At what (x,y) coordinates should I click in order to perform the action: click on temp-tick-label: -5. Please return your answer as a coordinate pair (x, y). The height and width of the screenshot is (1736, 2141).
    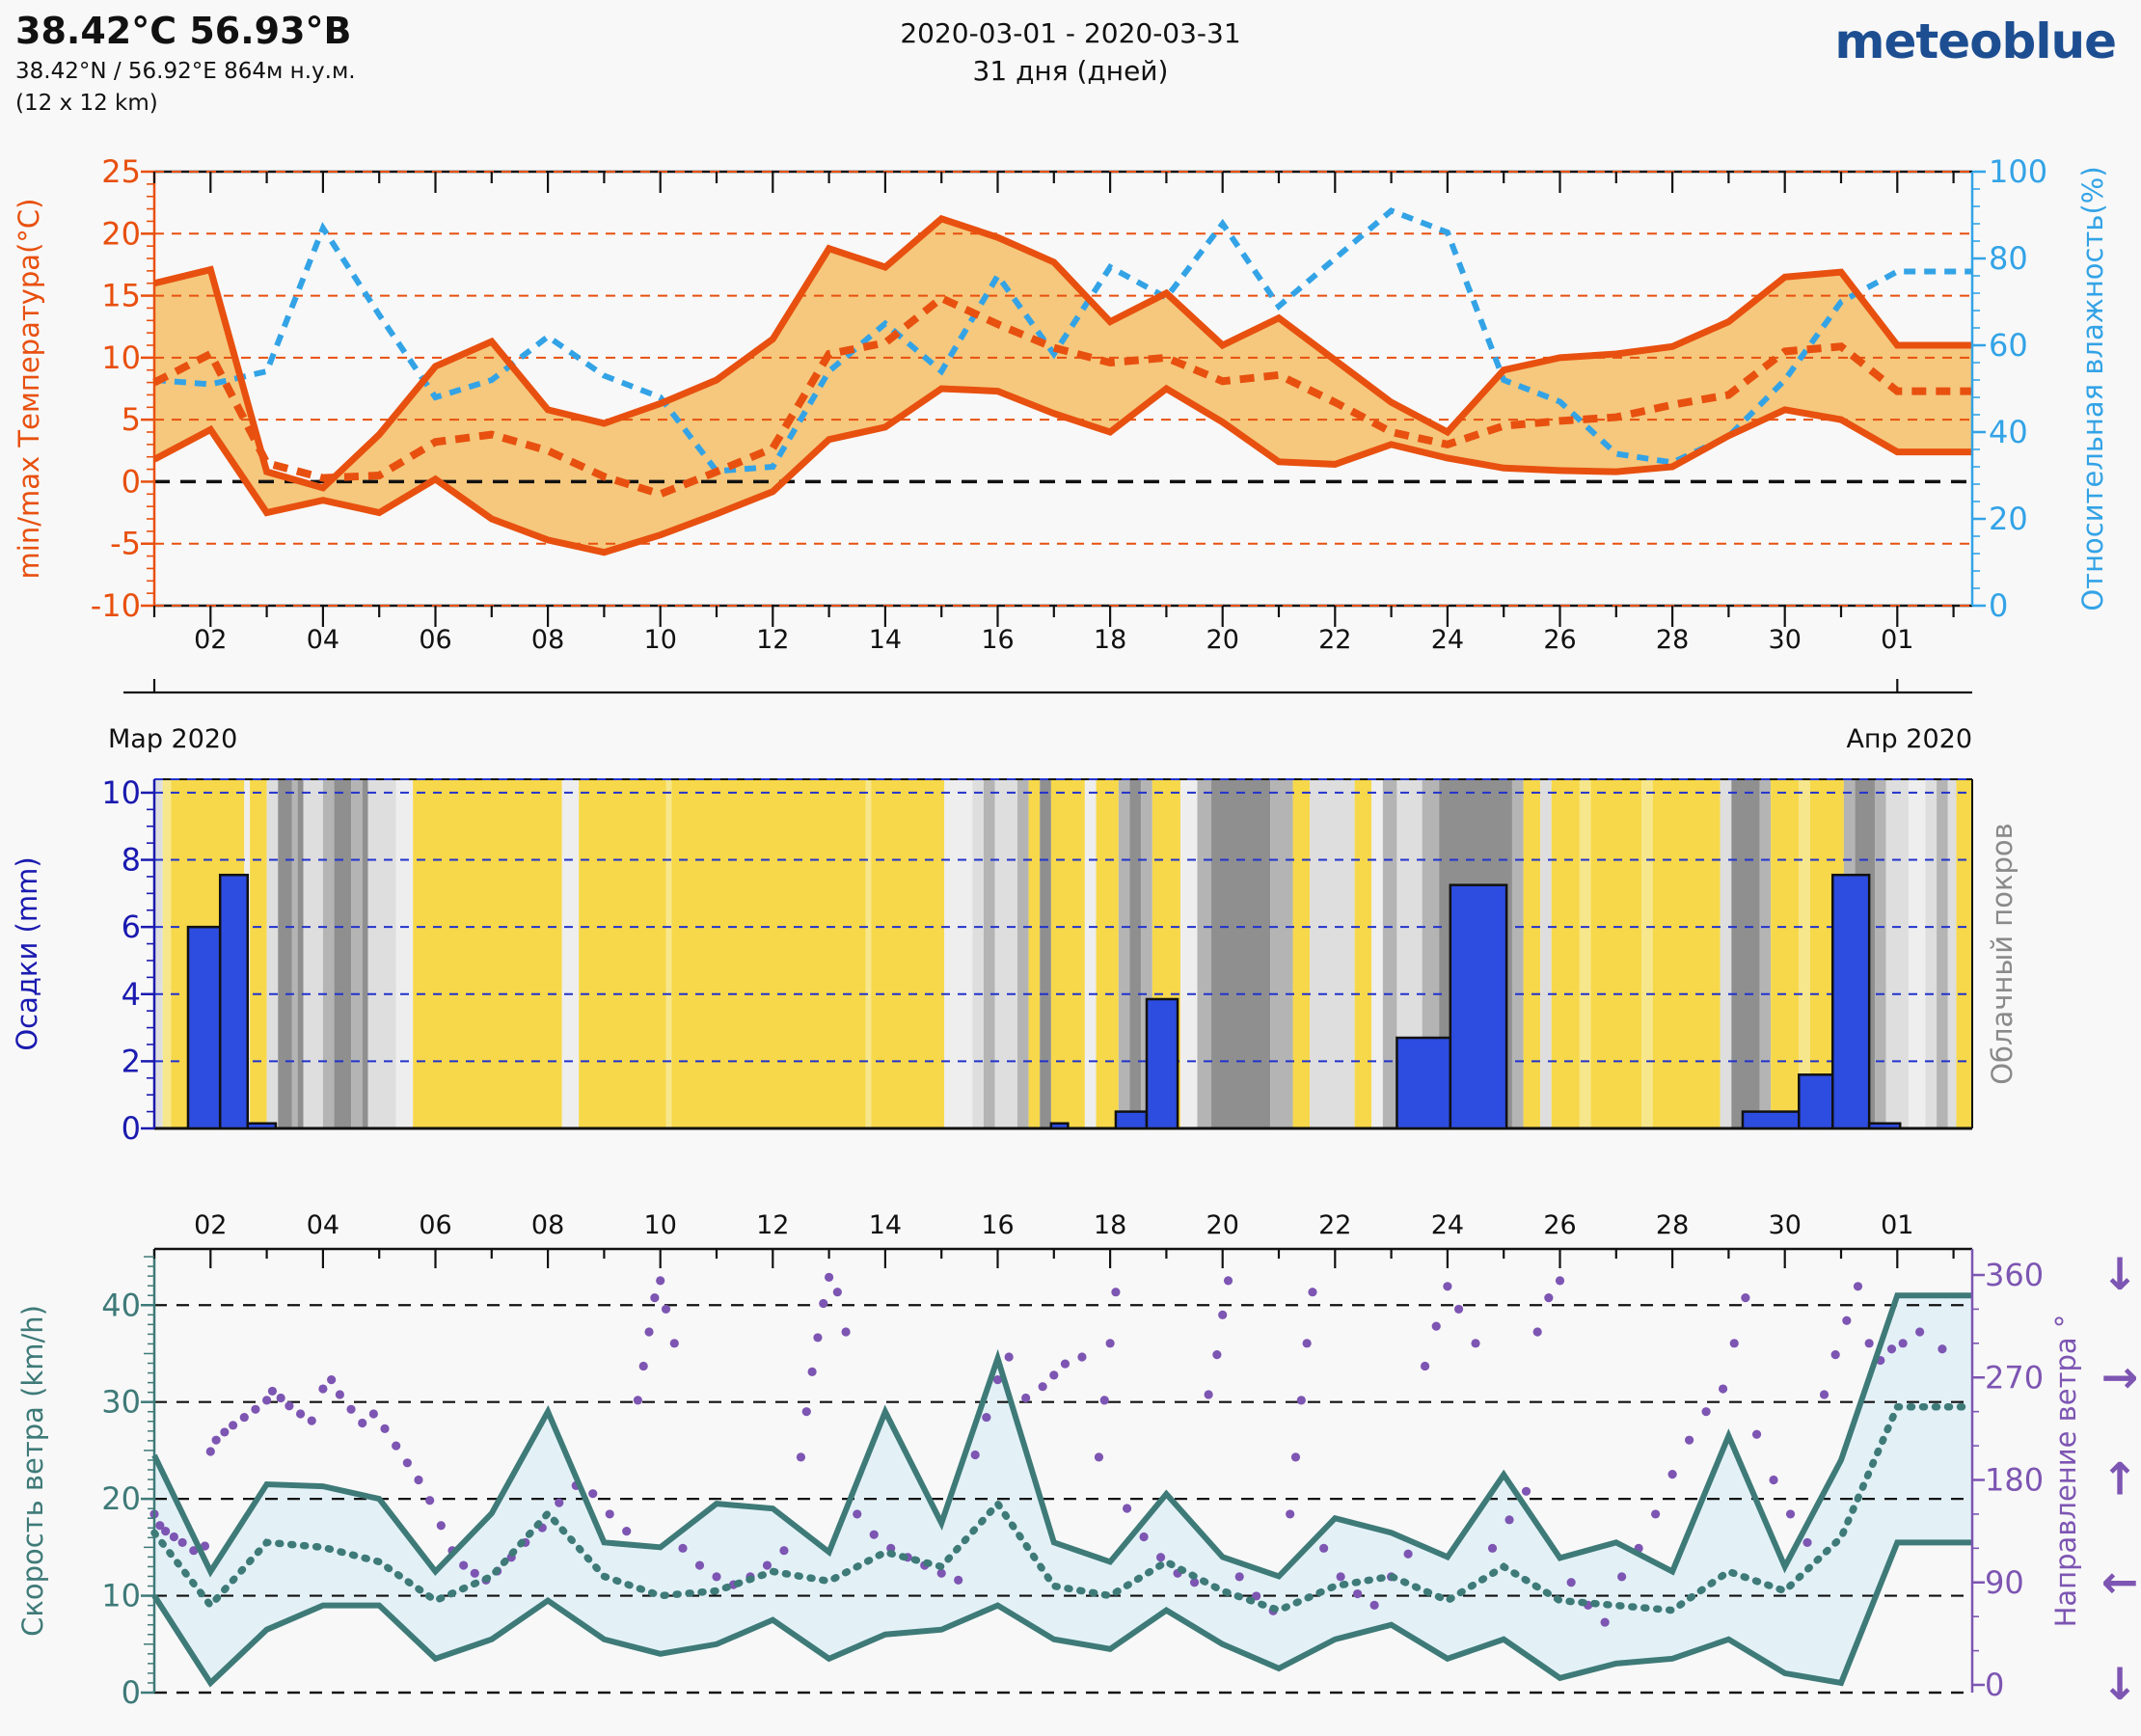
    Looking at the image, I should click on (126, 544).